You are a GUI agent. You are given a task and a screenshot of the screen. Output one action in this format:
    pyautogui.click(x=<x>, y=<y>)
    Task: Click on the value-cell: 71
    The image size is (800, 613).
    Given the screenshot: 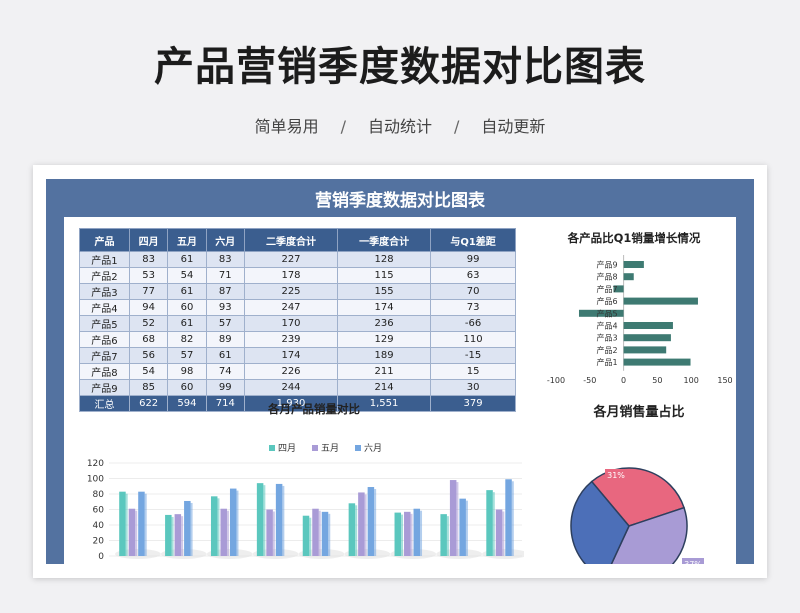 What is the action you would take?
    pyautogui.click(x=225, y=275)
    